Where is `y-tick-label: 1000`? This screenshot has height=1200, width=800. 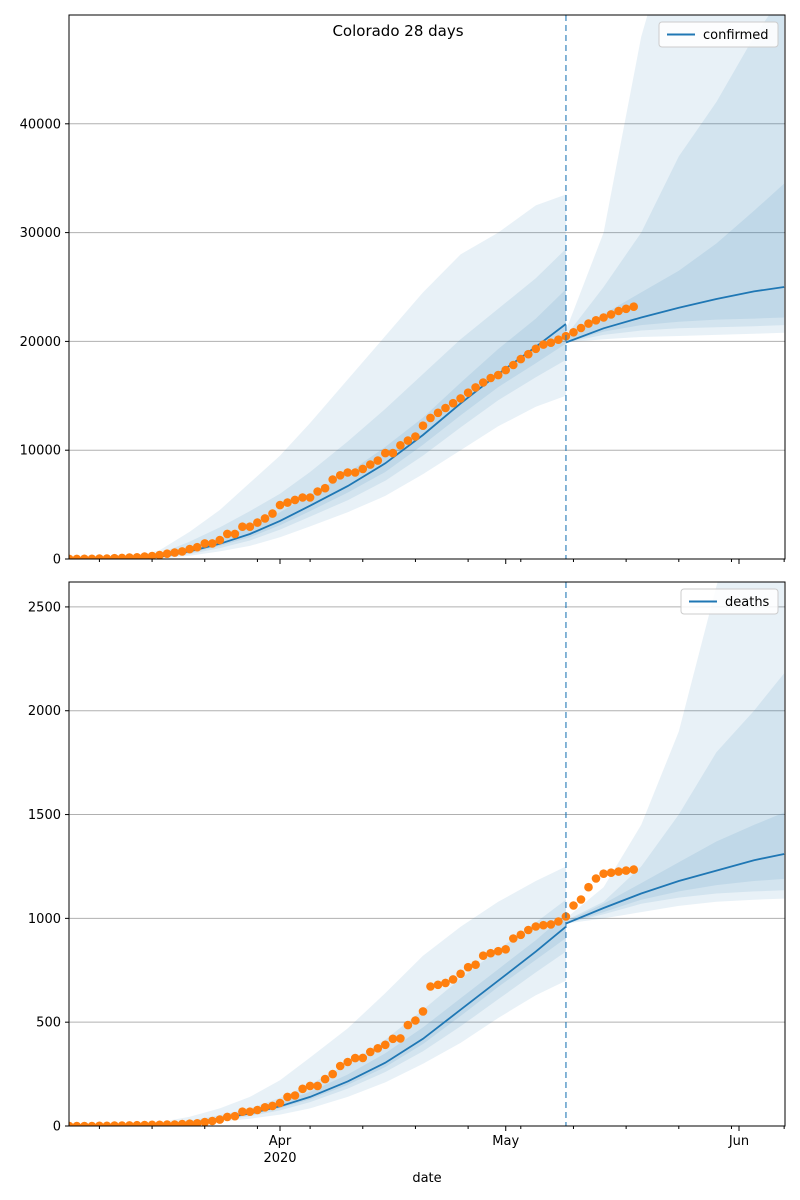 y-tick-label: 1000 is located at coordinates (44, 919).